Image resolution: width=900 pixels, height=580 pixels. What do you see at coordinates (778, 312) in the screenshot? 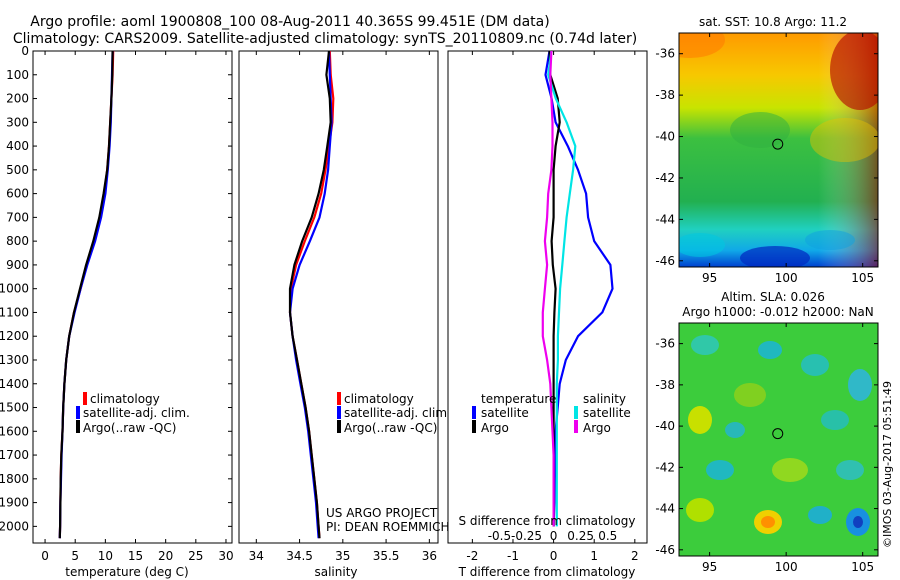
I see `sla-map-subtitle: Argo h1000: -0.012 h2000: NaN` at bounding box center [778, 312].